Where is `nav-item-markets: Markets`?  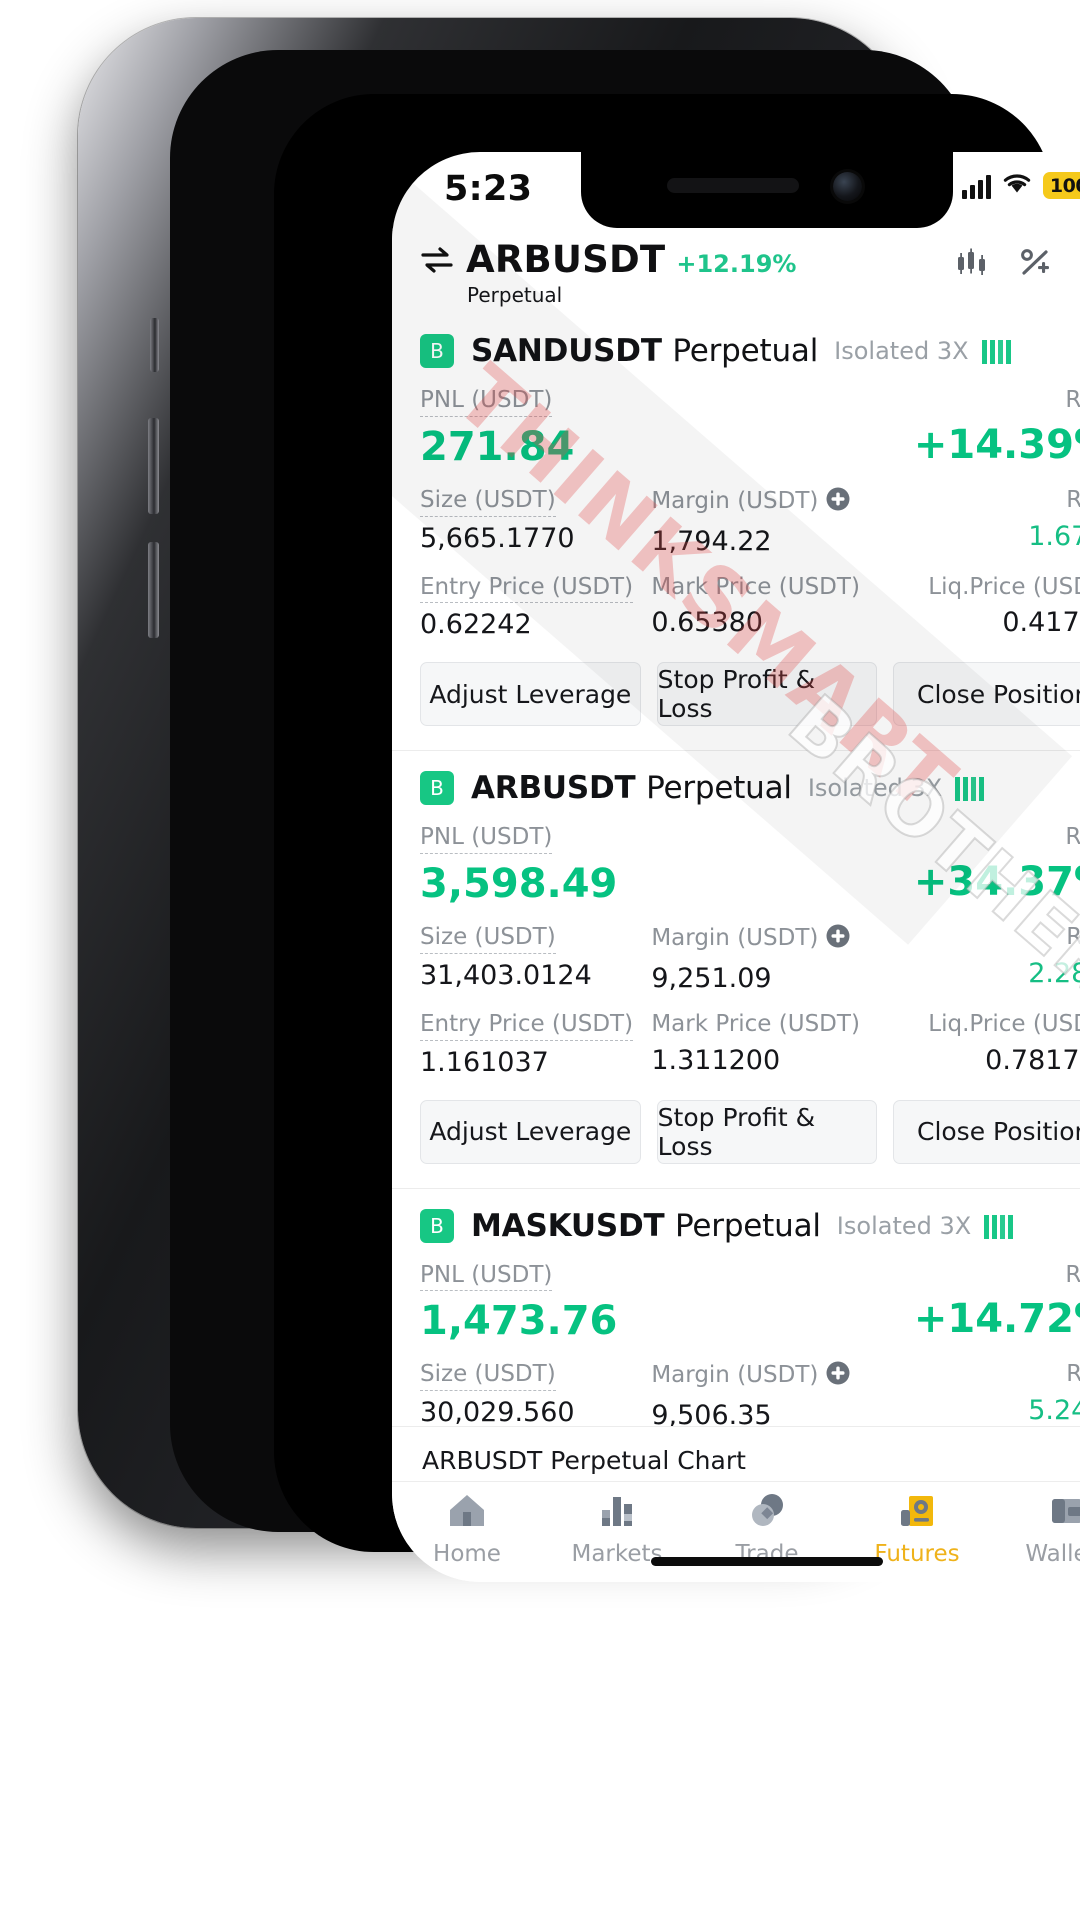
nav-item-markets: Markets is located at coordinates (617, 1528).